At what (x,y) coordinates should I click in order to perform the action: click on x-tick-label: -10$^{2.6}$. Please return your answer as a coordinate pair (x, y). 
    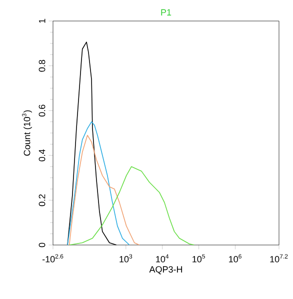
    Looking at the image, I should click on (53, 258).